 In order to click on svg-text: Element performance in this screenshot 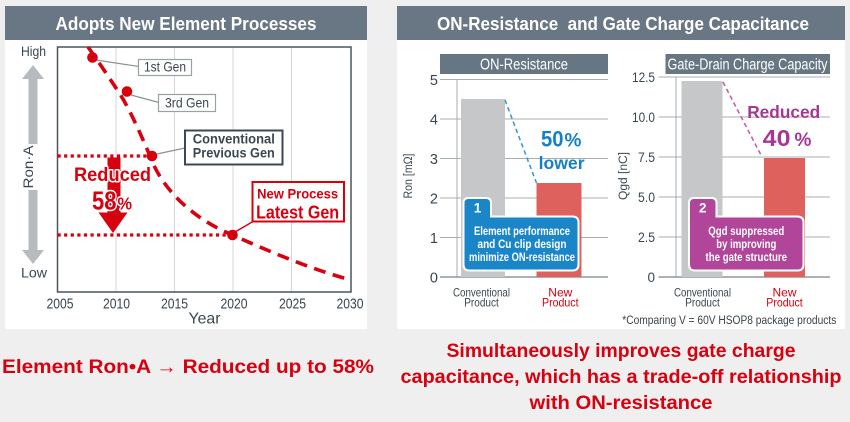, I will do `click(522, 232)`.